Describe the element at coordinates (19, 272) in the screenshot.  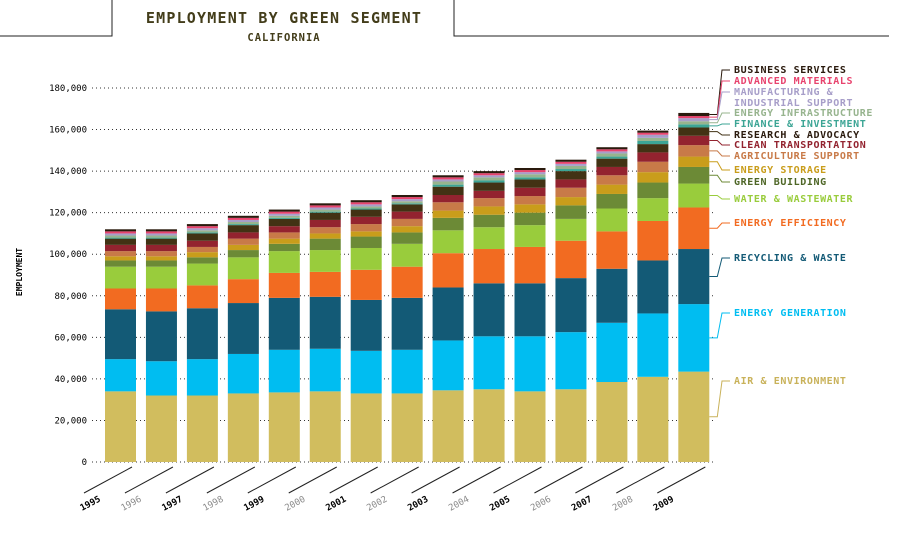
I see `y-axis-label: EMPLOYMENT` at that location.